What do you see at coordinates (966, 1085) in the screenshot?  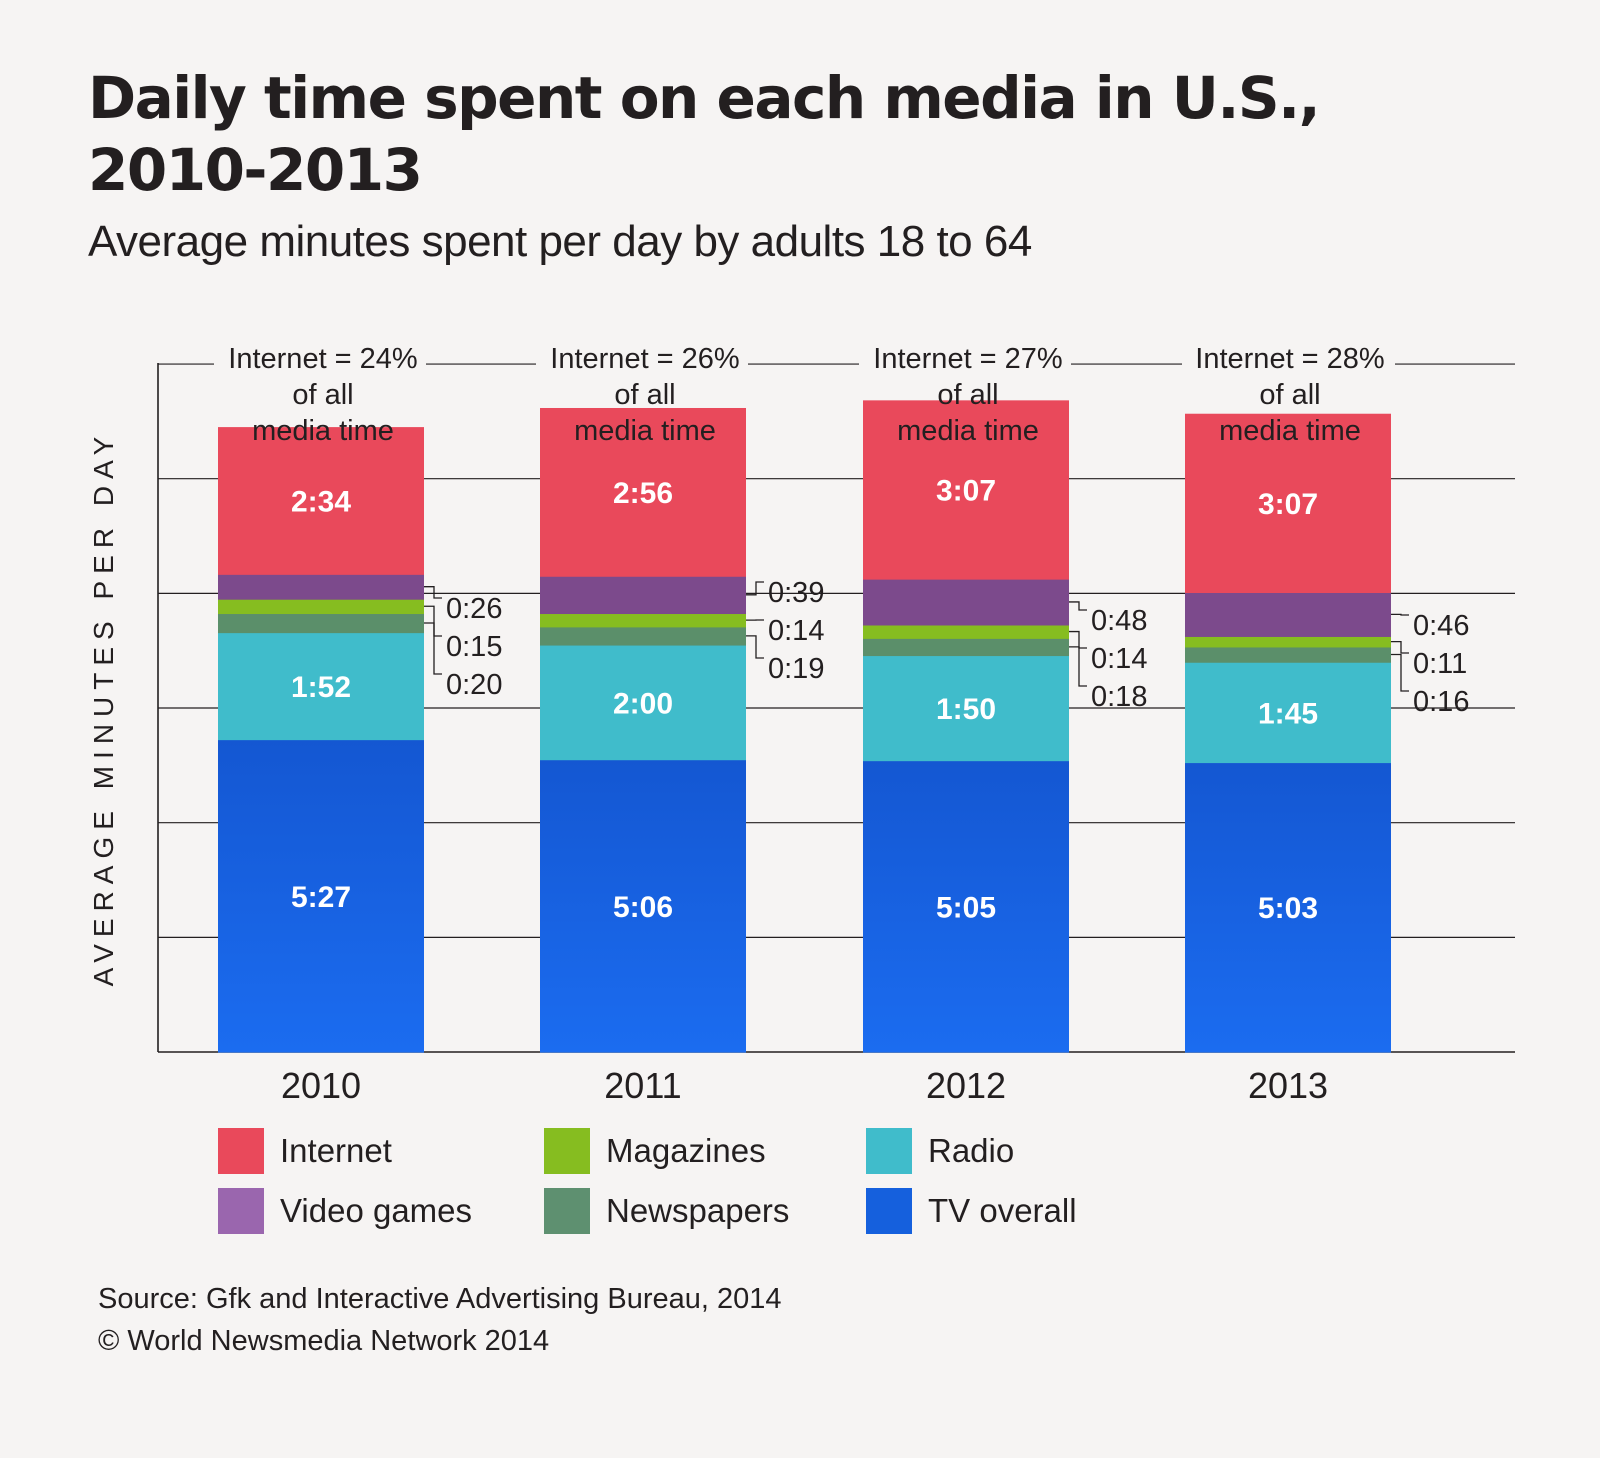 I see `x-tick-label: 2012` at bounding box center [966, 1085].